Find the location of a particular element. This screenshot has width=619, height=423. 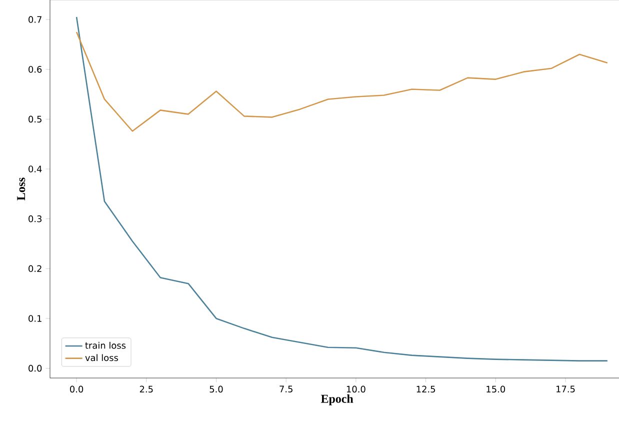

y-tick-label: 0.0 is located at coordinates (35, 368).